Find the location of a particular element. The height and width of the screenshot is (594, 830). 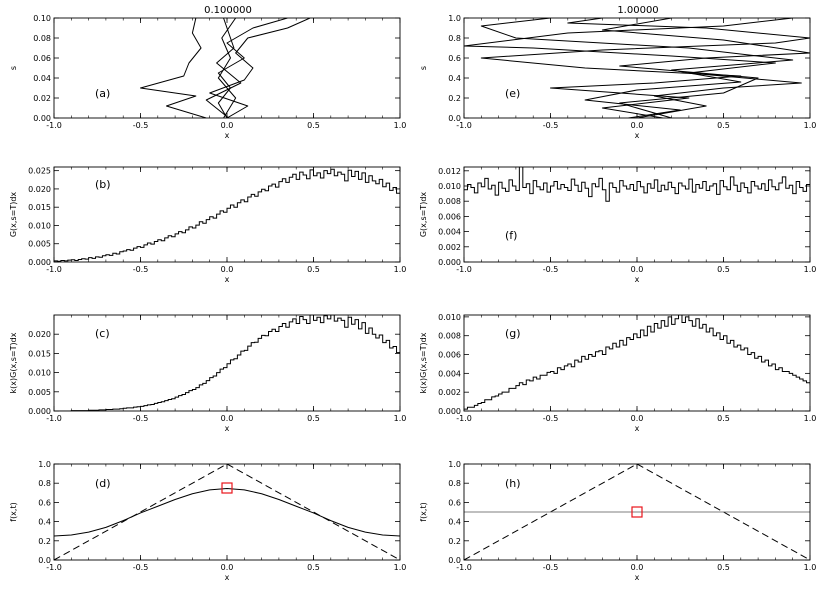

y-tick-label: 0.020 is located at coordinates (39, 189).